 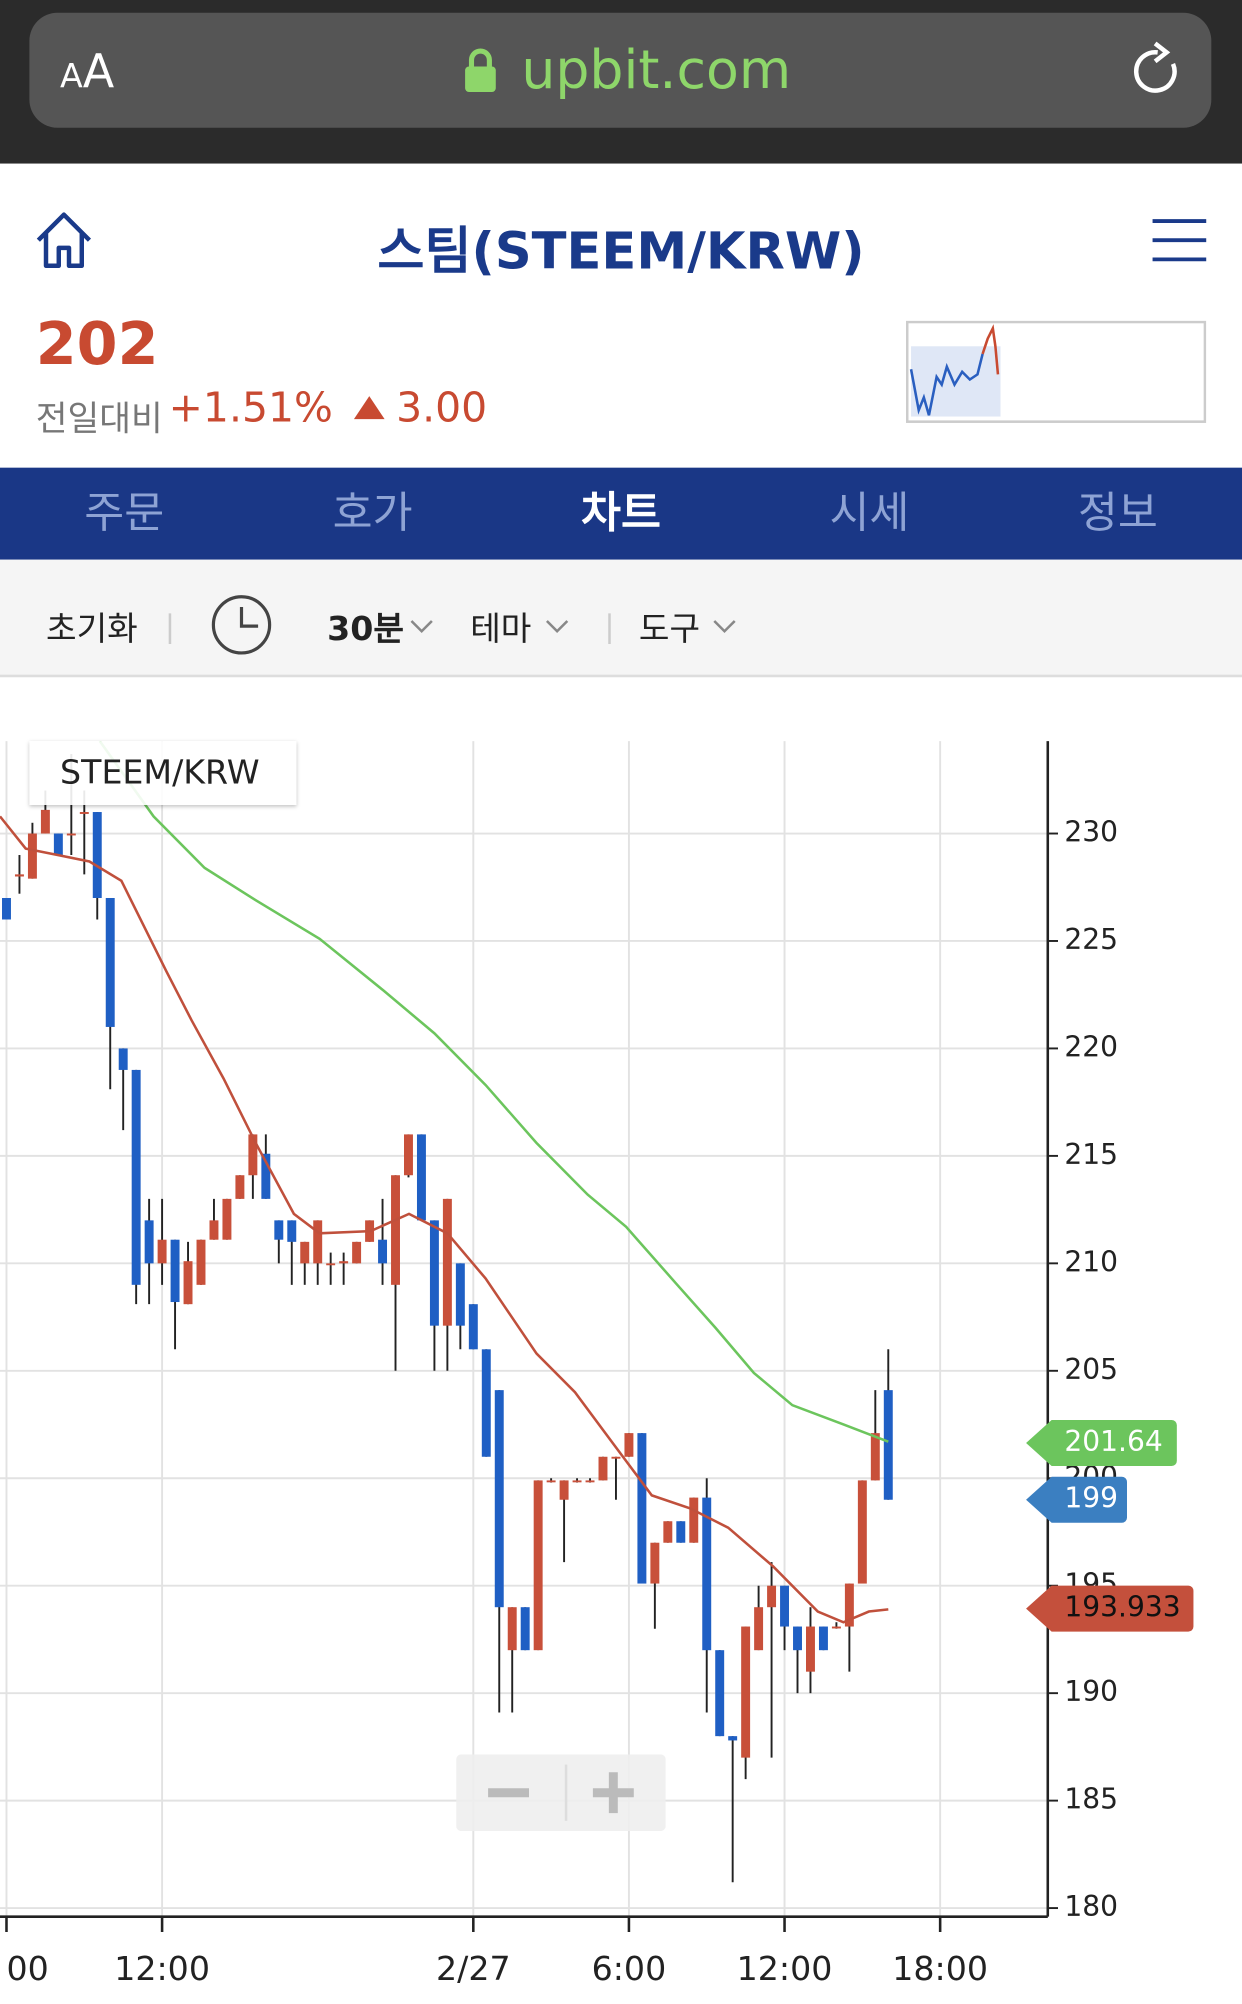 I want to click on tab: 차트, so click(x=621, y=514).